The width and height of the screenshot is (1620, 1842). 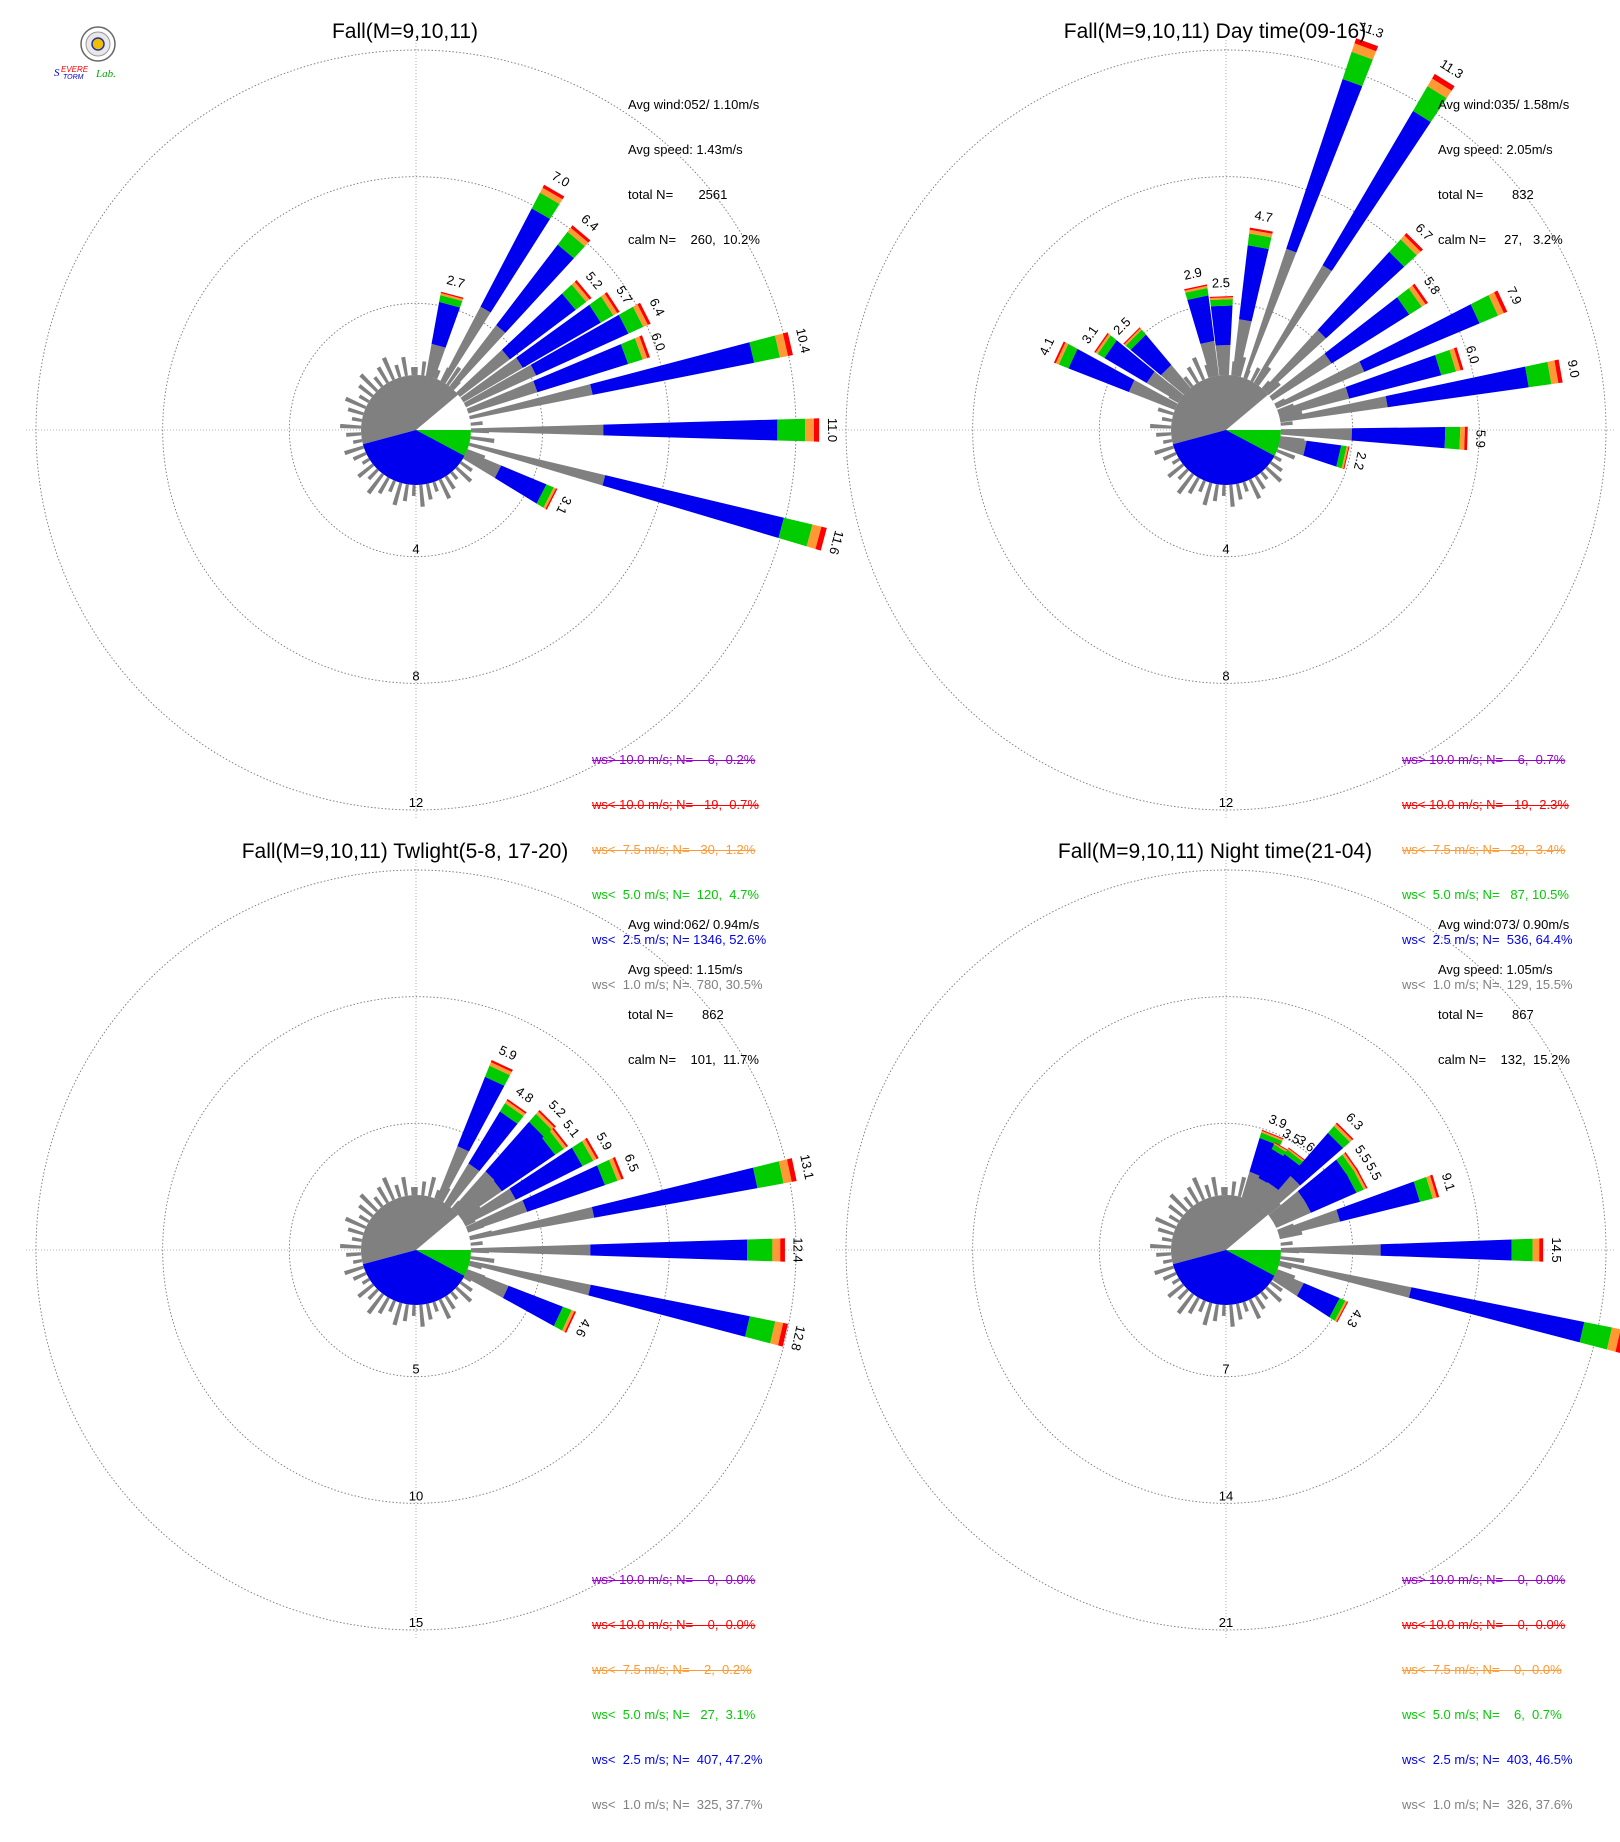 What do you see at coordinates (677, 1804) in the screenshot?
I see `legend-entry: ws< 1.0 m/s; N= 325, 37.7%` at bounding box center [677, 1804].